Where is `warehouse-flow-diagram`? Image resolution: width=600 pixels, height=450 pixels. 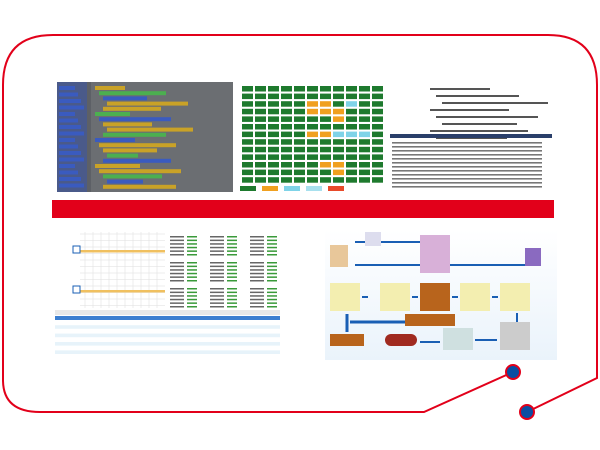
warehouse-flow-diagram is located at coordinates (441, 295).